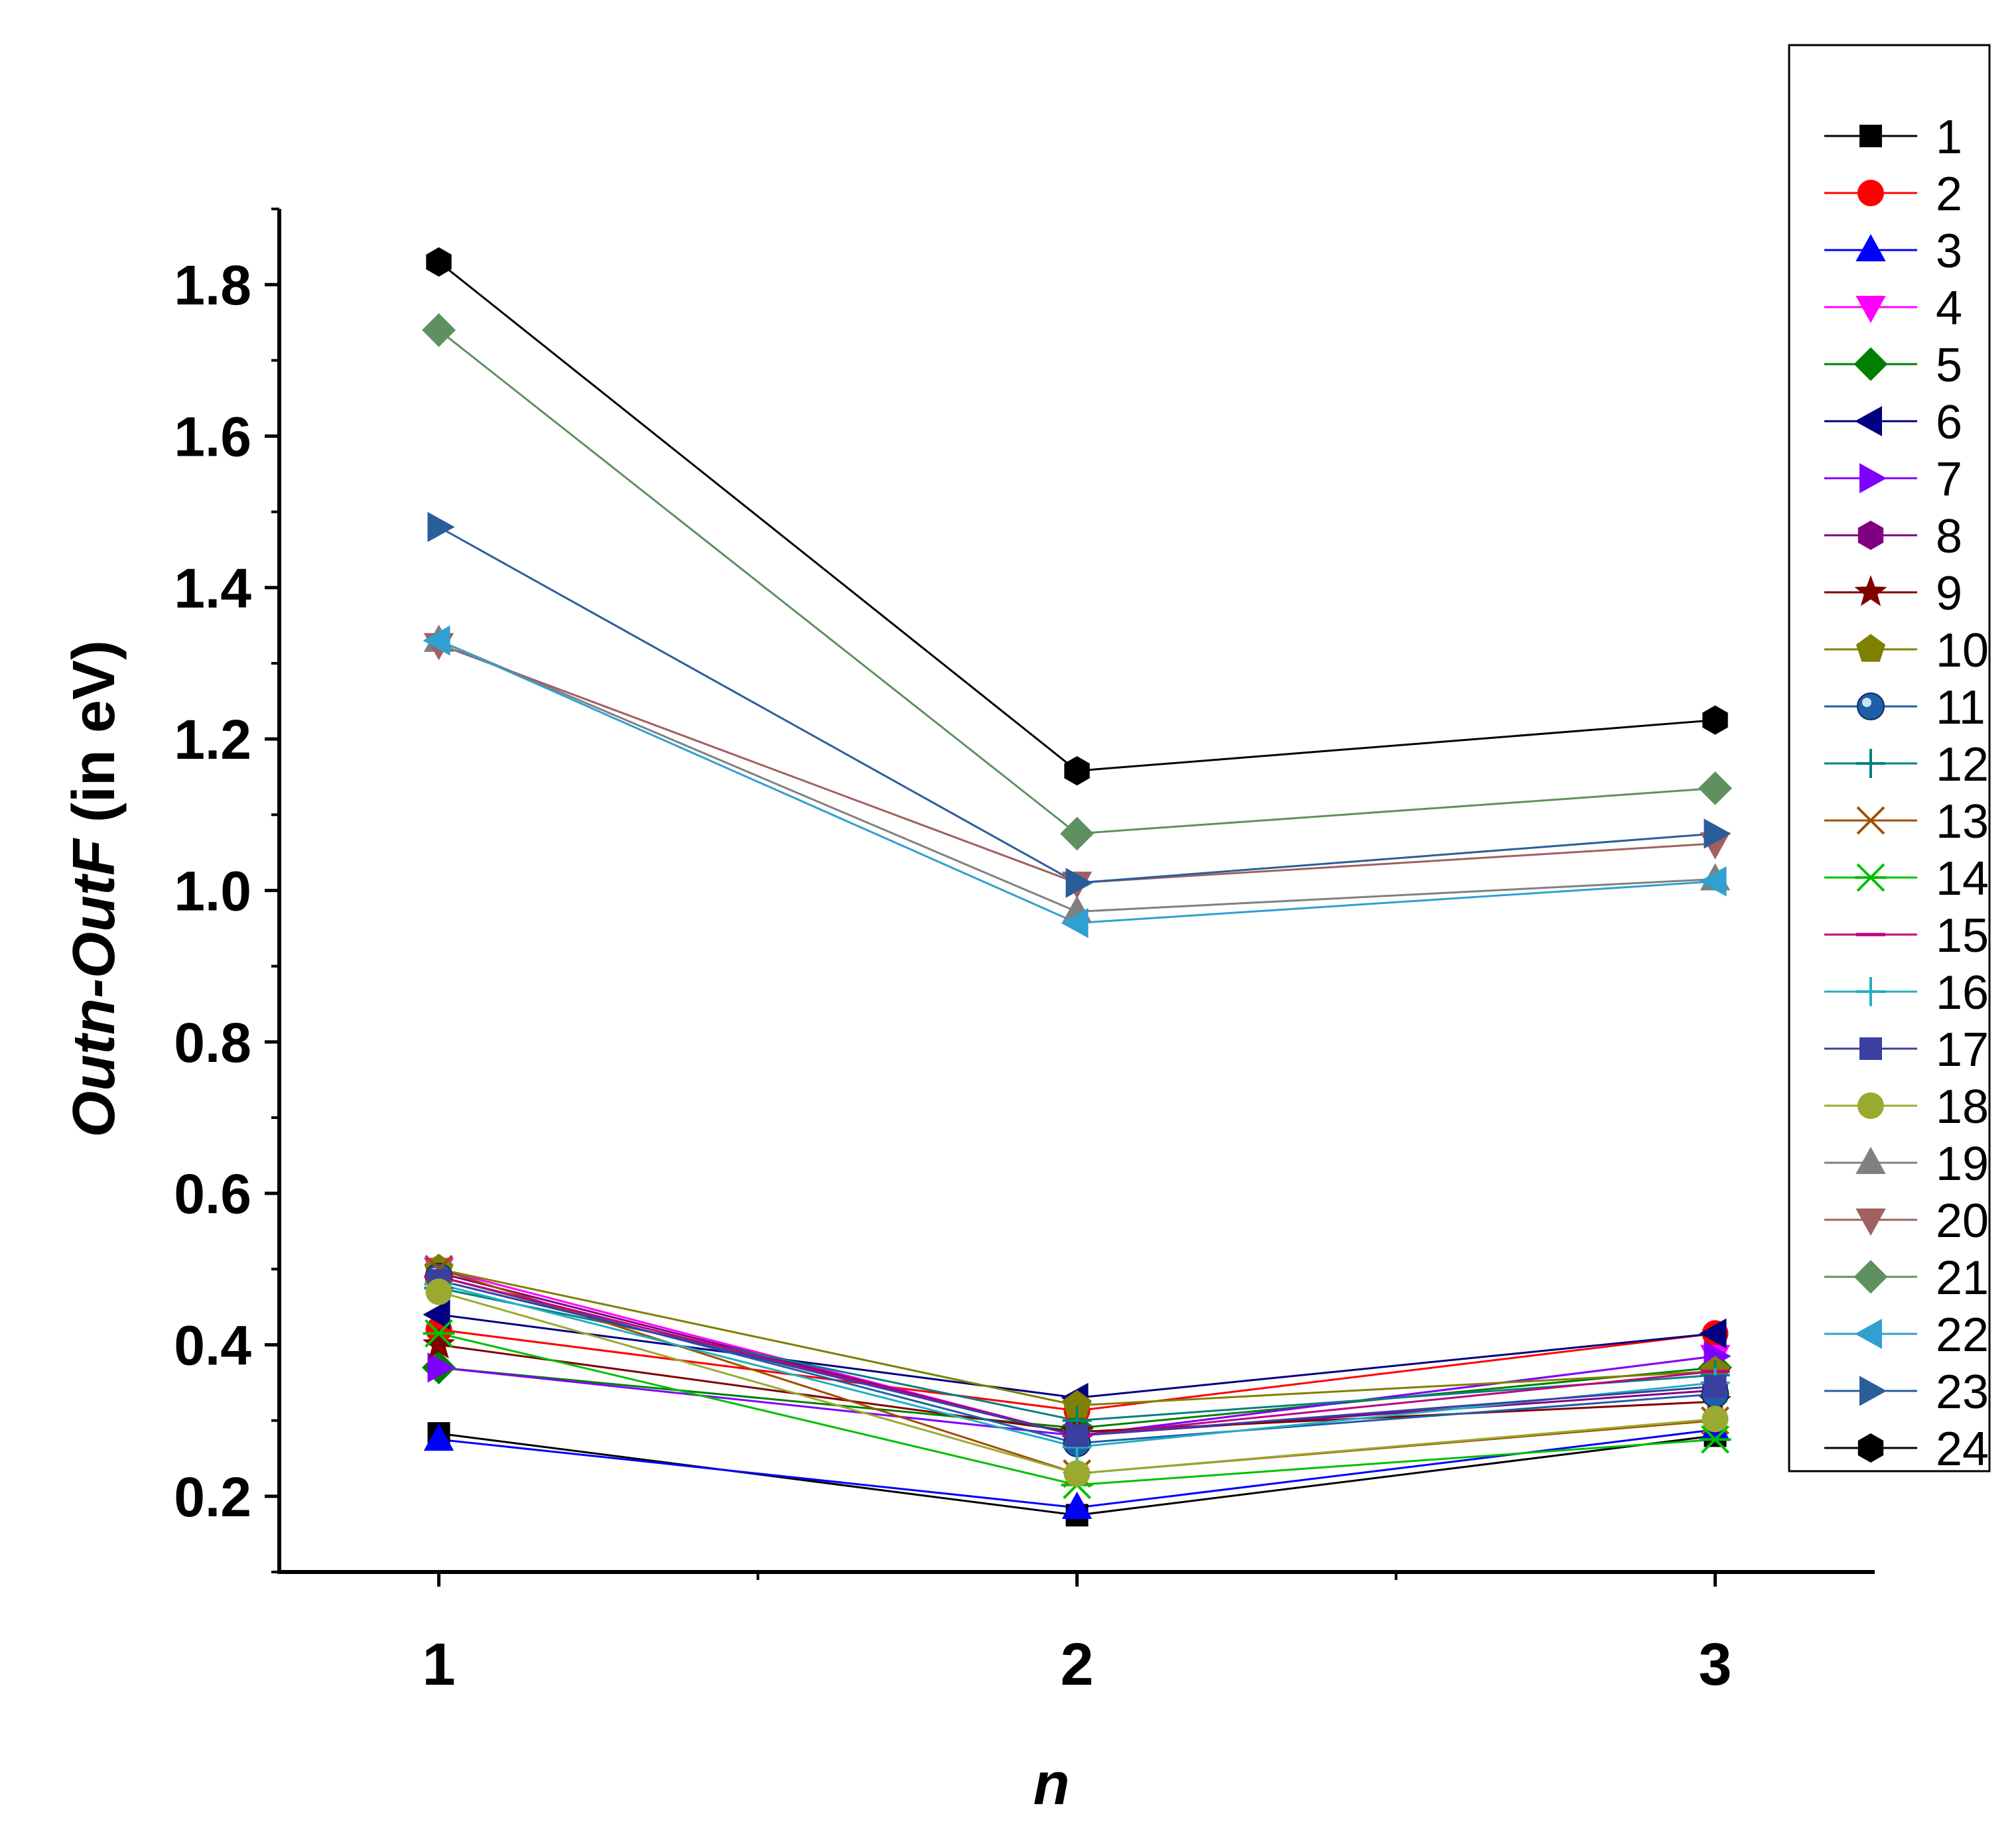 Image resolution: width=2016 pixels, height=1832 pixels. Describe the element at coordinates (1893, 308) in the screenshot. I see `legend-item-4: 4` at that location.